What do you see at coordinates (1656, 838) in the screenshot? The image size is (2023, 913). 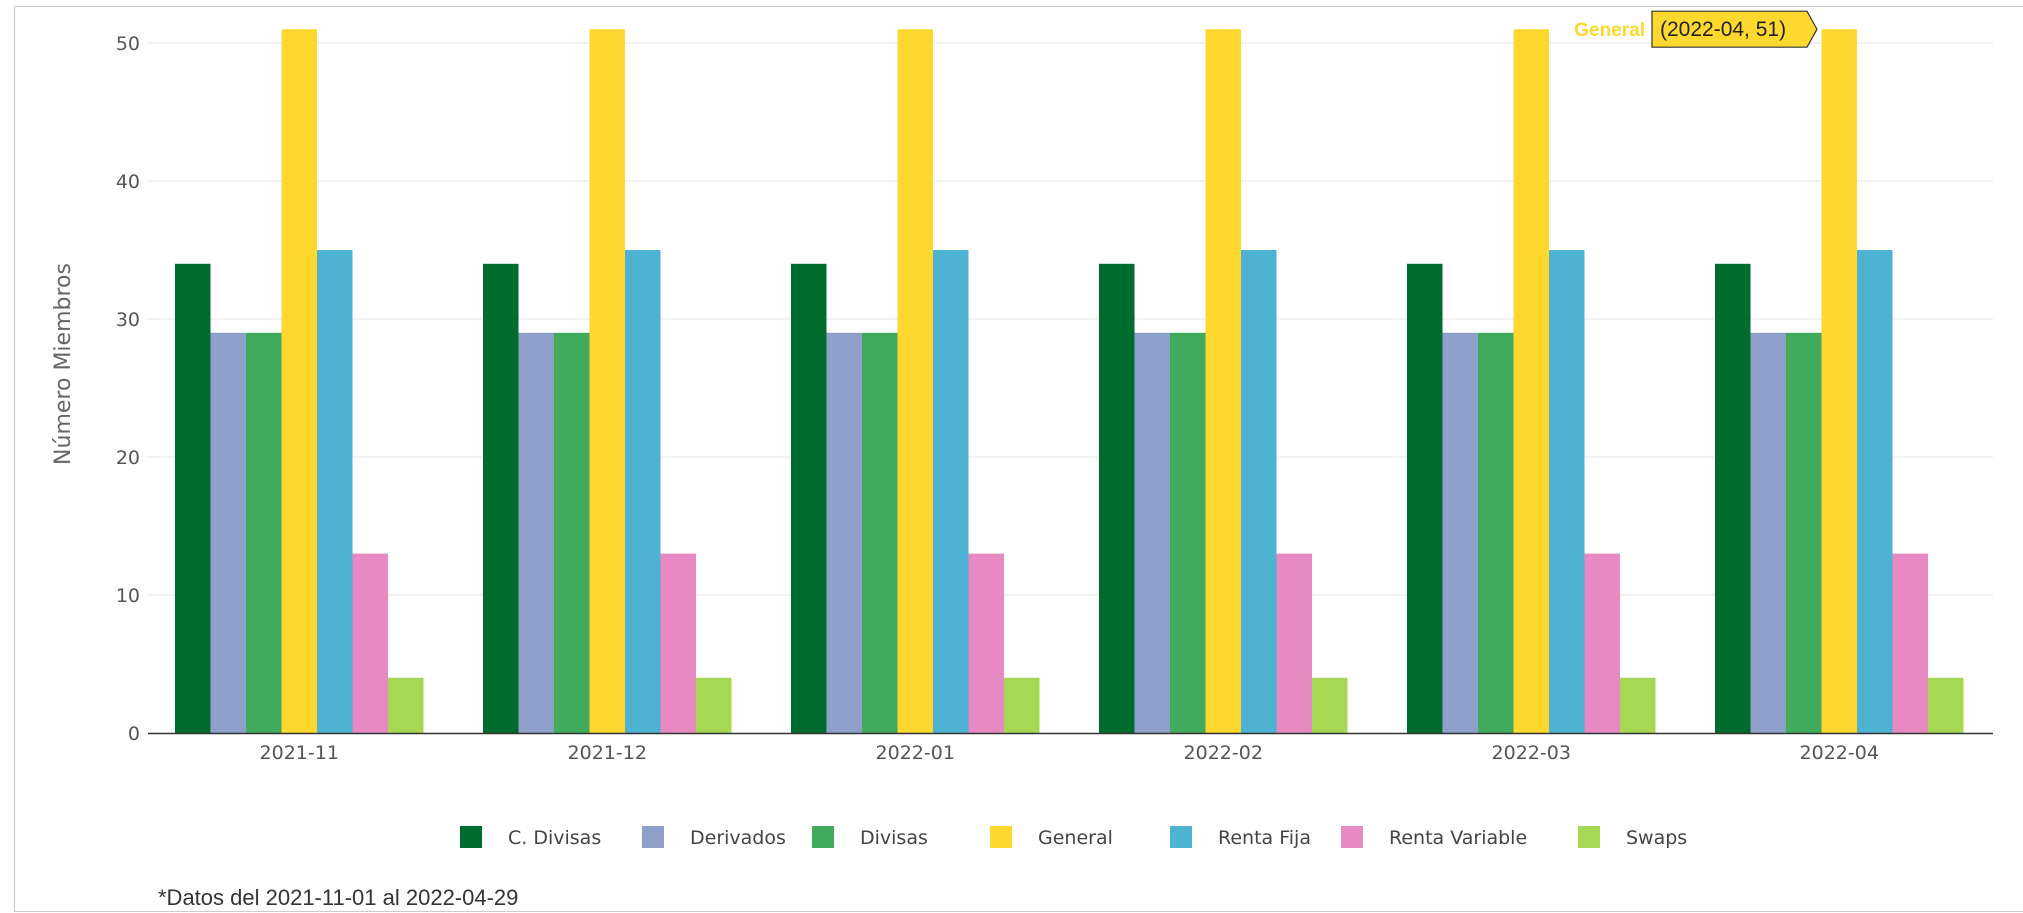 I see `legend-label: Swaps` at bounding box center [1656, 838].